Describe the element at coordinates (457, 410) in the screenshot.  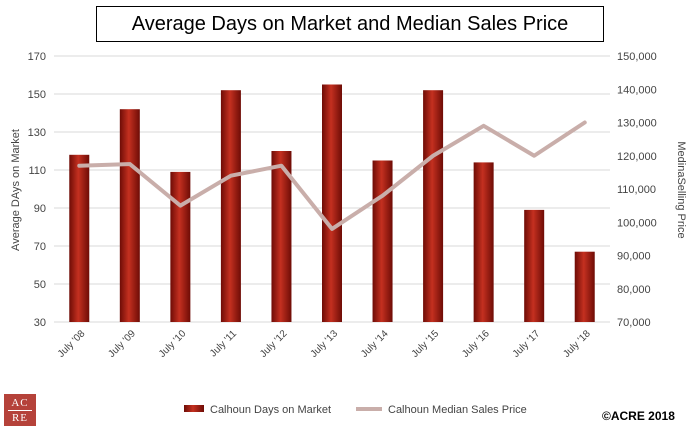
I see `legend-label-line: Calhoun Median Sales Price` at that location.